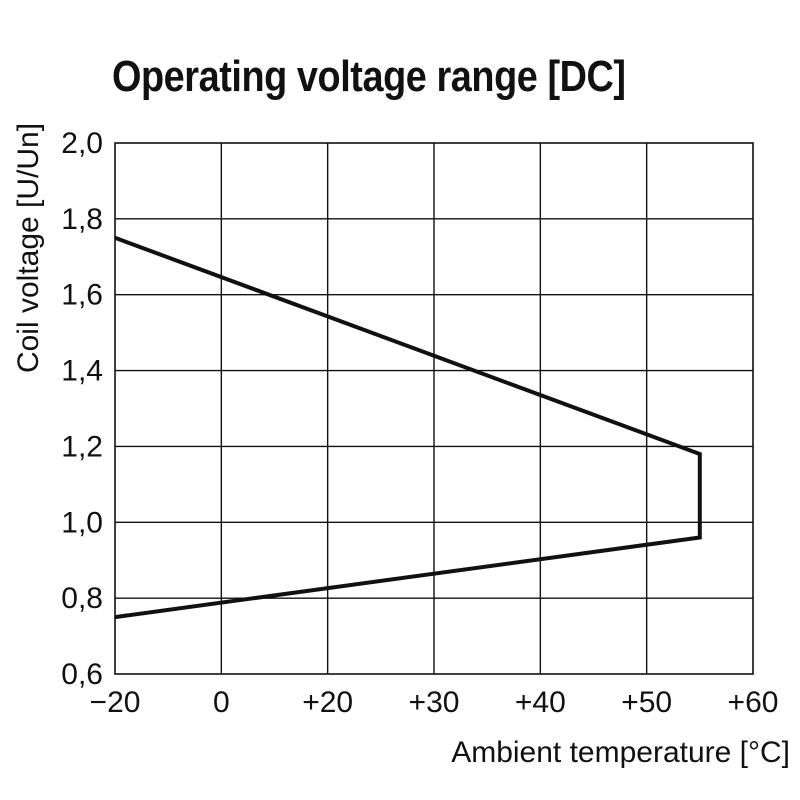 The height and width of the screenshot is (800, 800). I want to click on x-tick-label: +60, so click(753, 702).